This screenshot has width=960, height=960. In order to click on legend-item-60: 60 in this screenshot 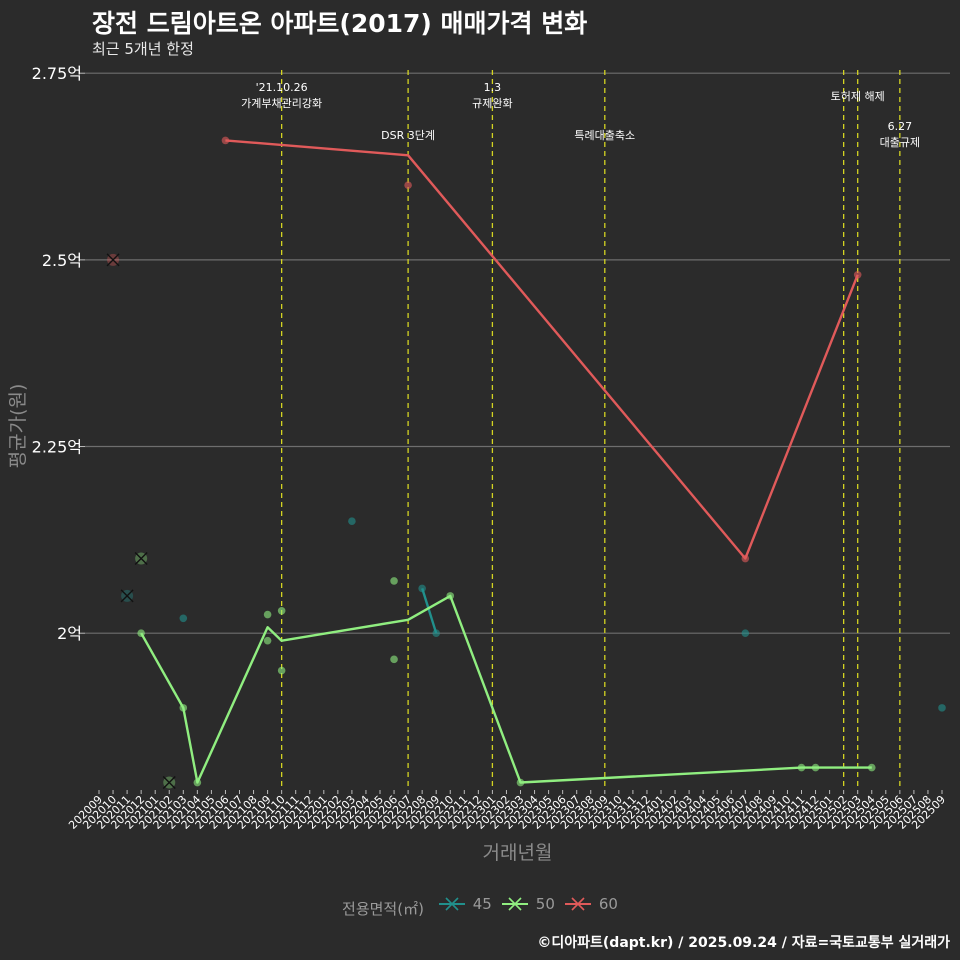, I will do `click(590, 904)`.